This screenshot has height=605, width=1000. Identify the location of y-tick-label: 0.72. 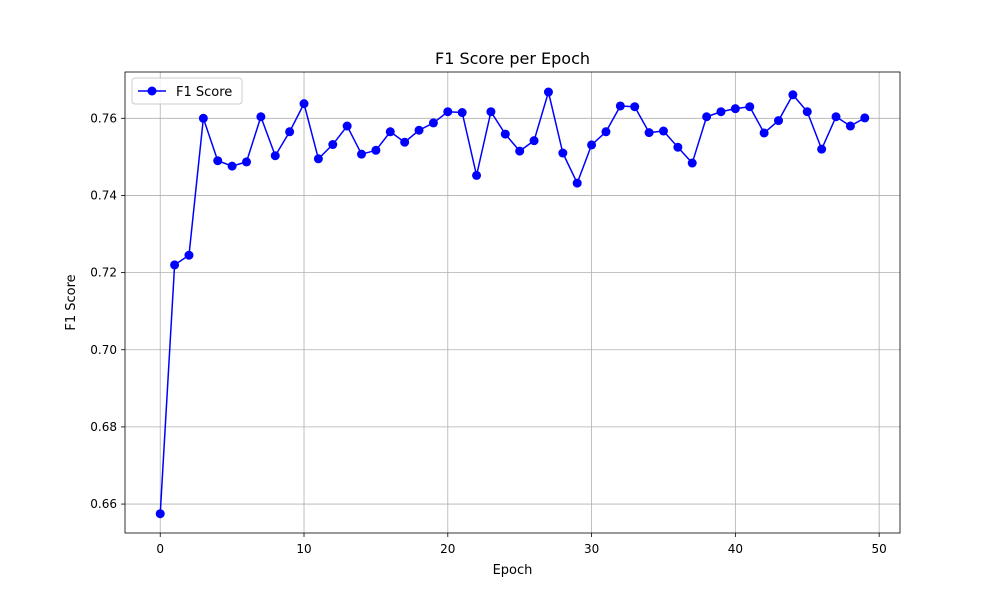
(103, 273).